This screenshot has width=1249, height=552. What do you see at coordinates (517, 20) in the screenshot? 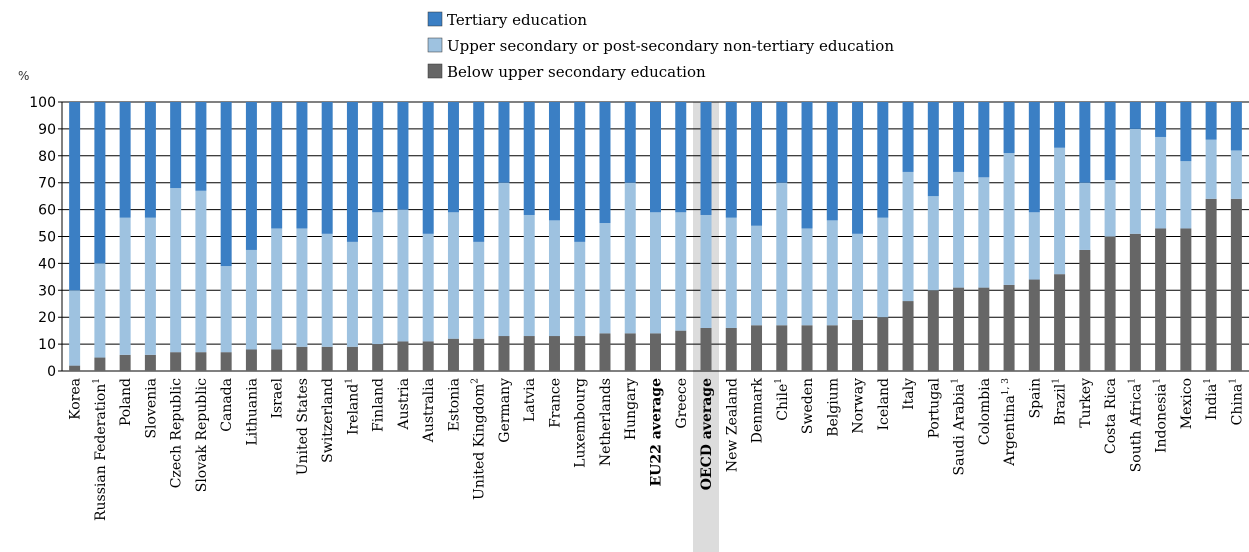
I see `legend-label: Tertiary education` at bounding box center [517, 20].